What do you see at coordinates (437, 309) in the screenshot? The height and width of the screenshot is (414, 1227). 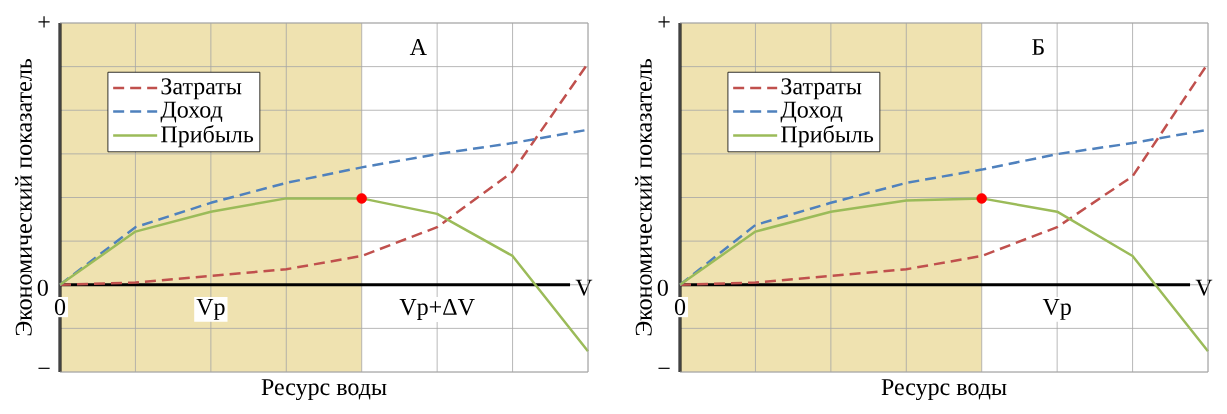 I see `x-tick-label: Vp+ΔV` at bounding box center [437, 309].